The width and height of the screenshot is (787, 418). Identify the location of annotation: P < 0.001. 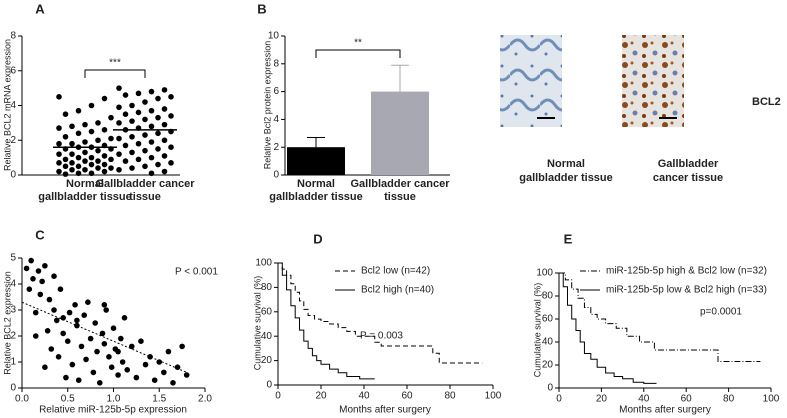
(196, 272).